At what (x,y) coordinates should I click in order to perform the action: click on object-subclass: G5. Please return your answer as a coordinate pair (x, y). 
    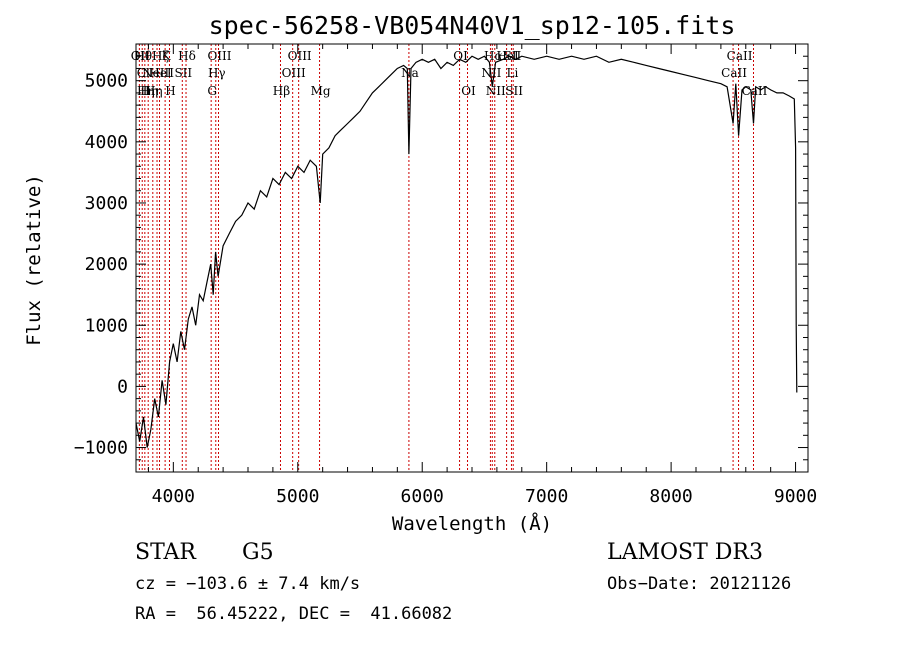
    Looking at the image, I should click on (258, 552).